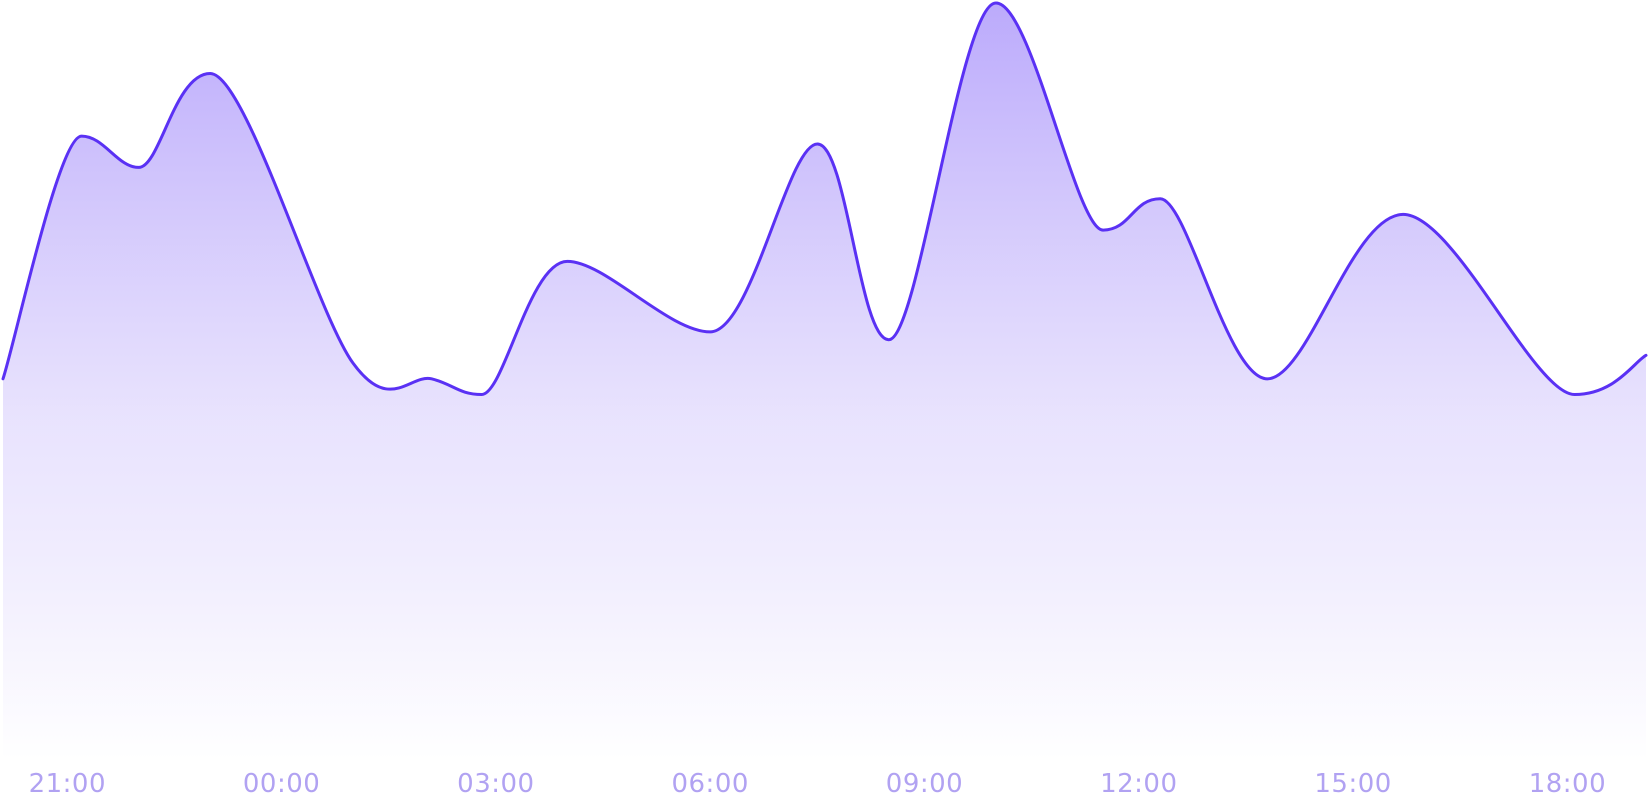 This screenshot has height=807, width=1650. What do you see at coordinates (495, 784) in the screenshot?
I see `x-tick-label: 03:00` at bounding box center [495, 784].